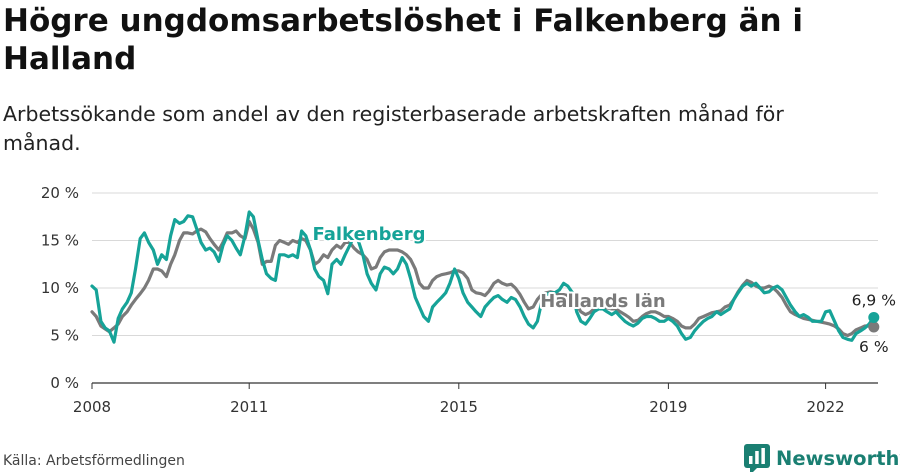 The image size is (900, 474). What do you see at coordinates (459, 407) in the screenshot?
I see `x-tick-label: 2015` at bounding box center [459, 407].